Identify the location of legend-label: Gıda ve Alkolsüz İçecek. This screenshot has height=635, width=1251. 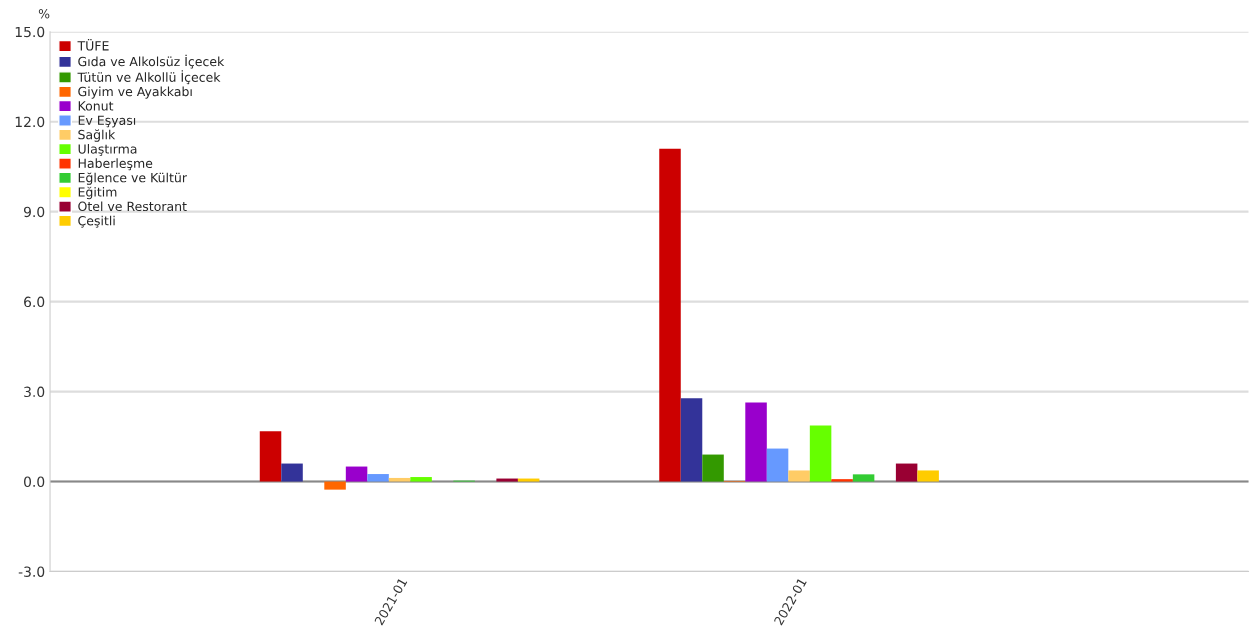
(151, 61).